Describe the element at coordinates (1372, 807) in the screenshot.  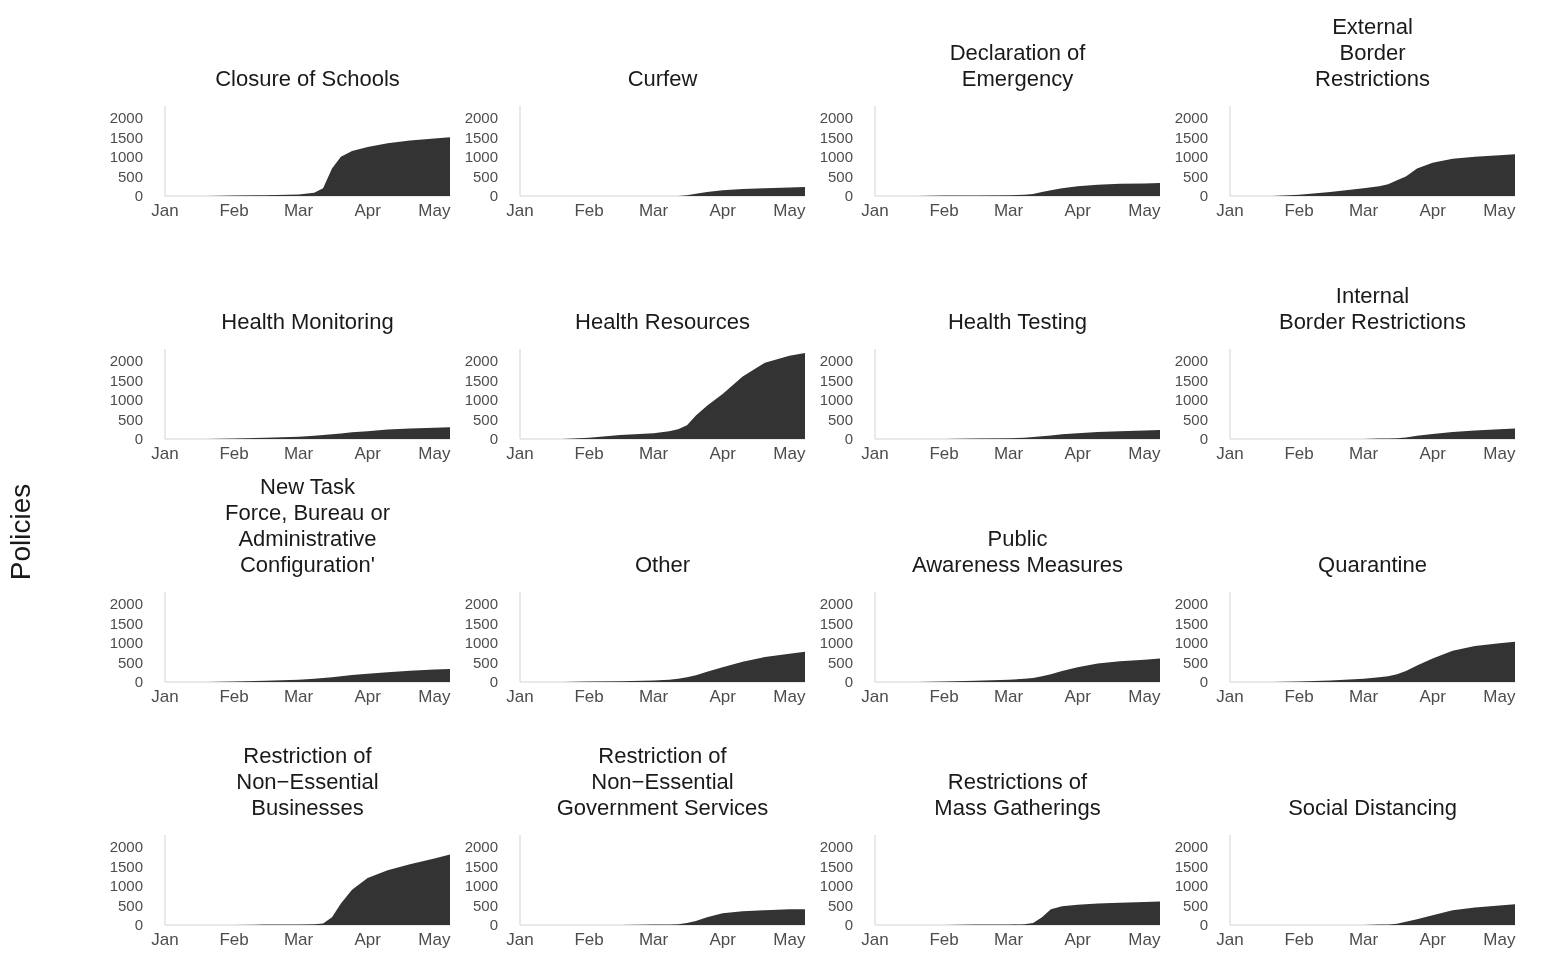
I see `chart-title: Social Distancing` at that location.